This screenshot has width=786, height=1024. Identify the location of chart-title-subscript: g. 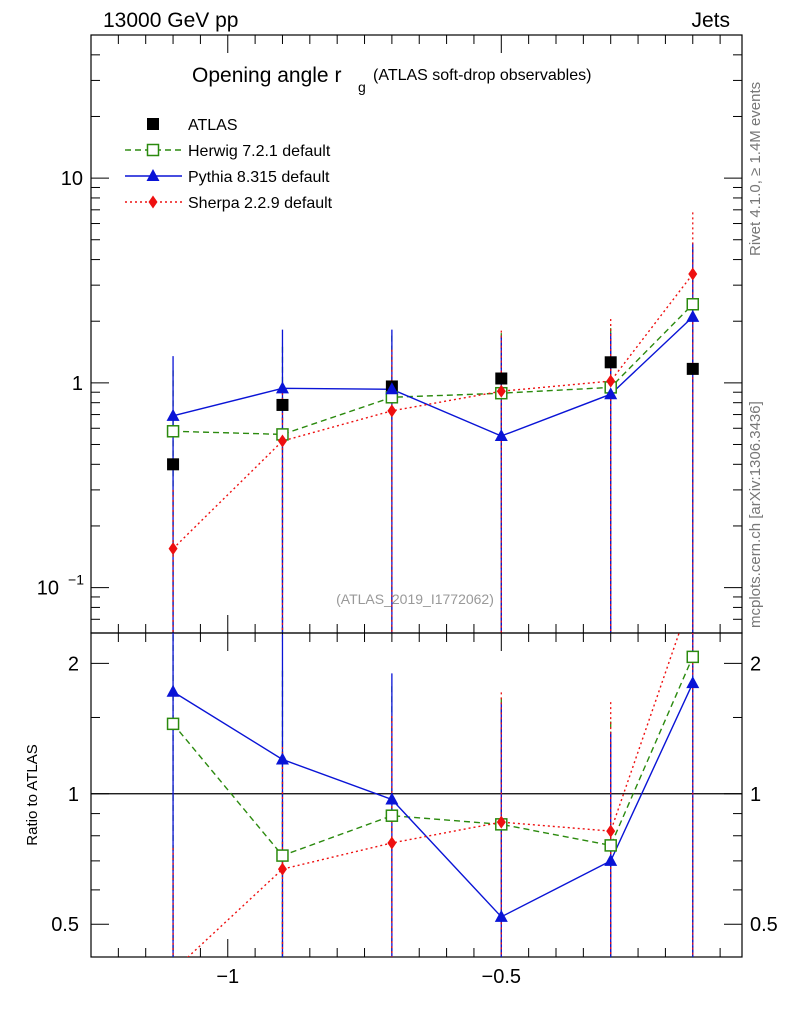
(362, 87).